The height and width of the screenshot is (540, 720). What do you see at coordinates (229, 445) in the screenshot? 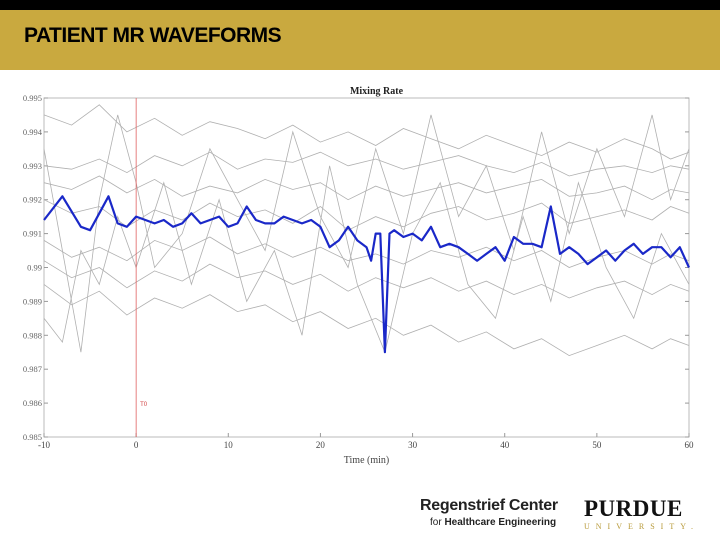
I see `x-tick-label: 10` at bounding box center [229, 445].